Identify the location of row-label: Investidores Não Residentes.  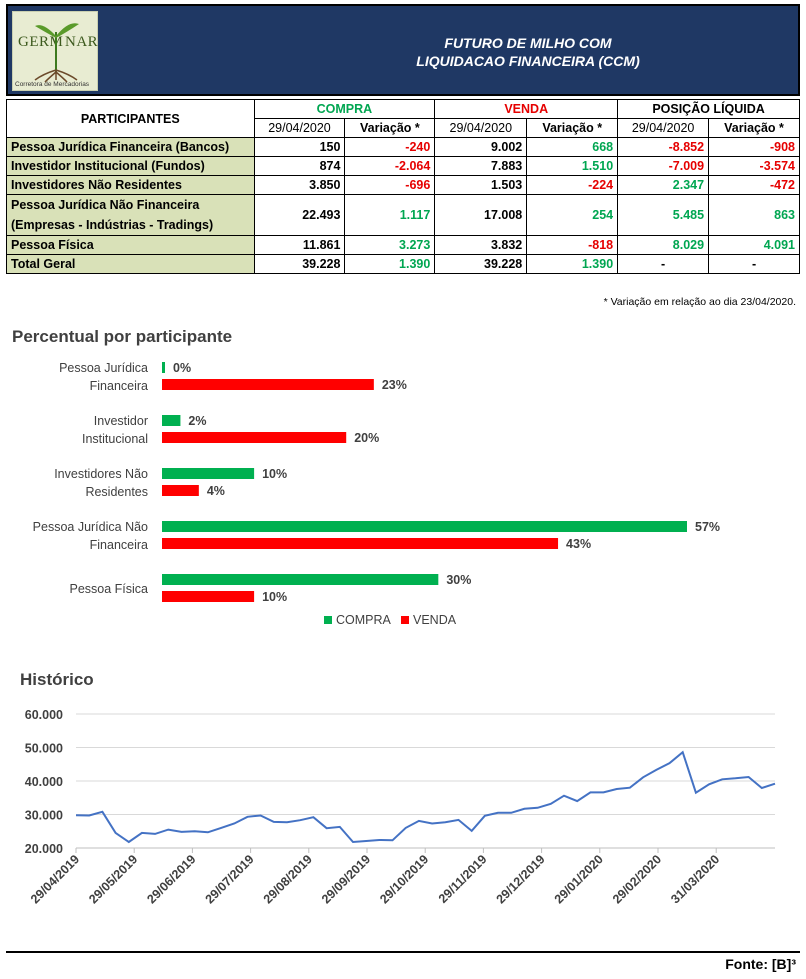
(130, 185).